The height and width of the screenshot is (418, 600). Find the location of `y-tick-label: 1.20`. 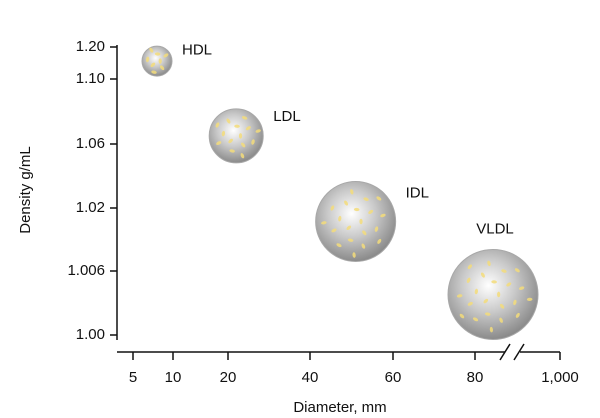

y-tick-label: 1.20 is located at coordinates (90, 46).